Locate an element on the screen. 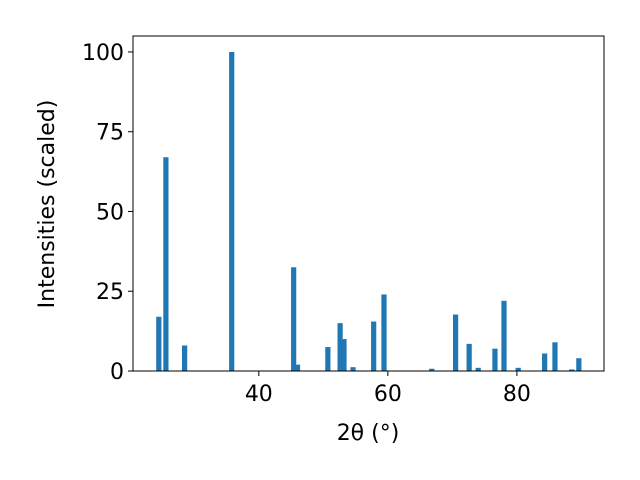 The image size is (640, 480). y-axis-label: Intensities (scaled) is located at coordinates (47, 204).